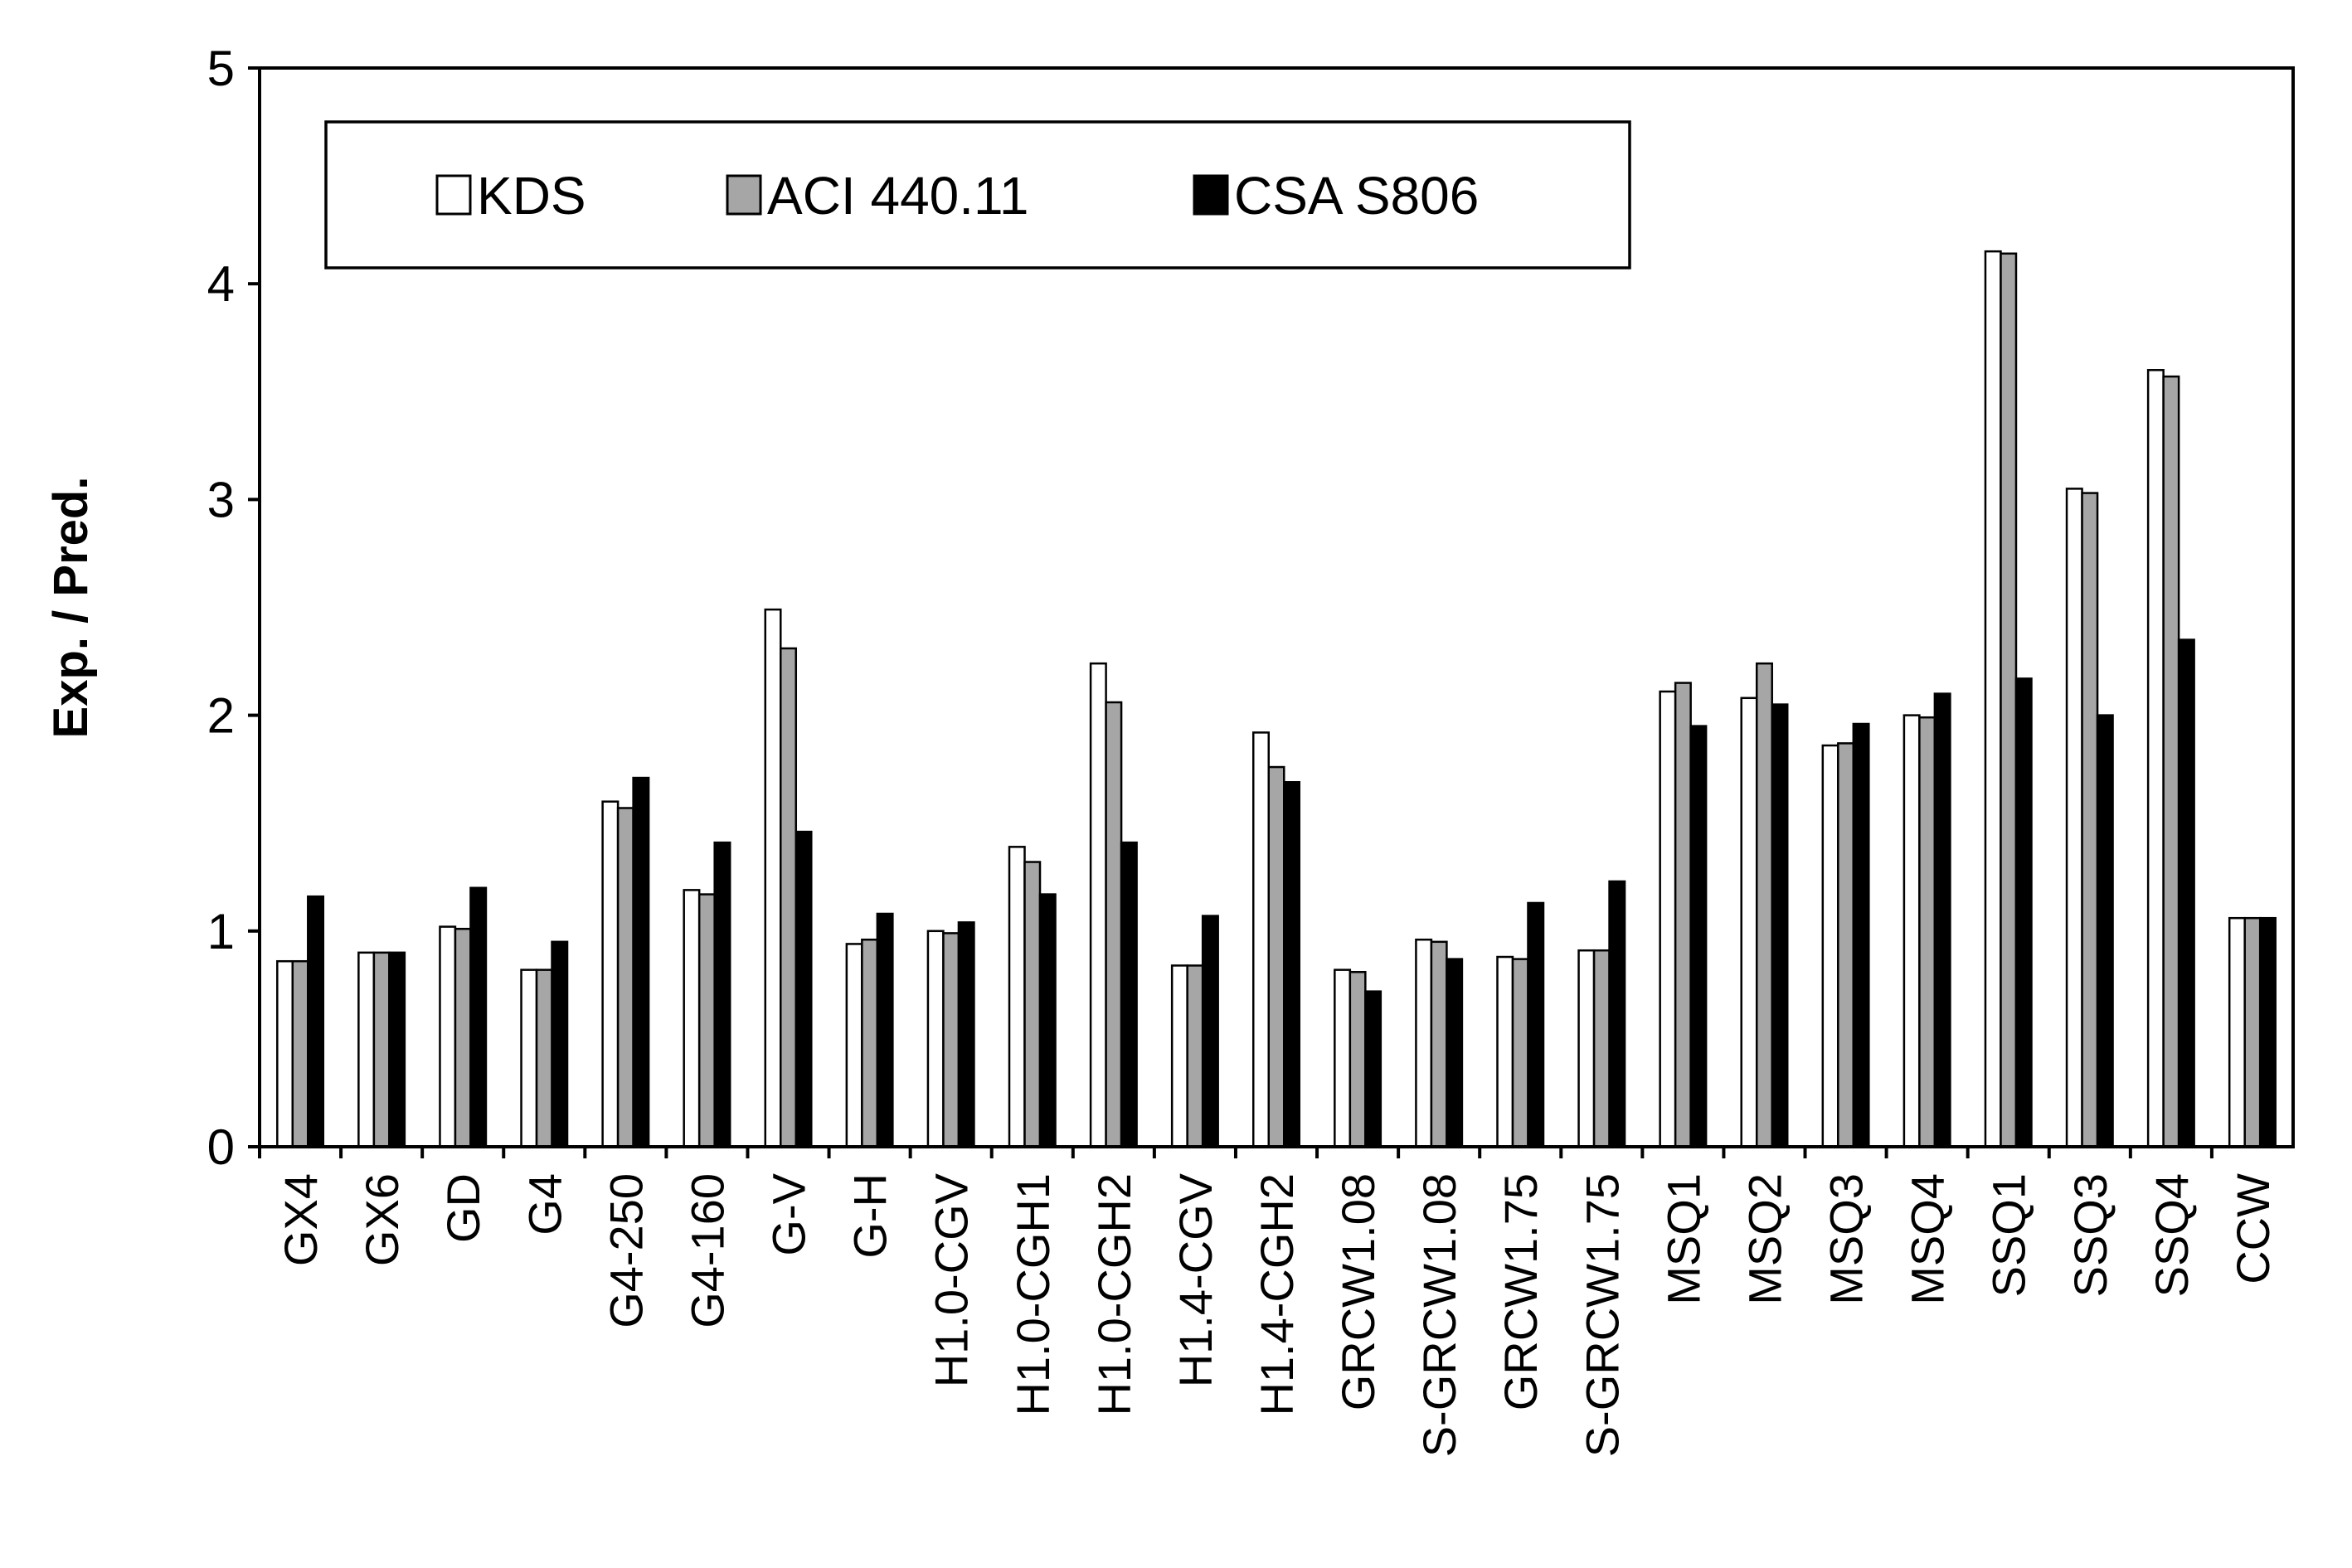 The image size is (2352, 1568). What do you see at coordinates (221, 1147) in the screenshot?
I see `y-tick-label: 0` at bounding box center [221, 1147].